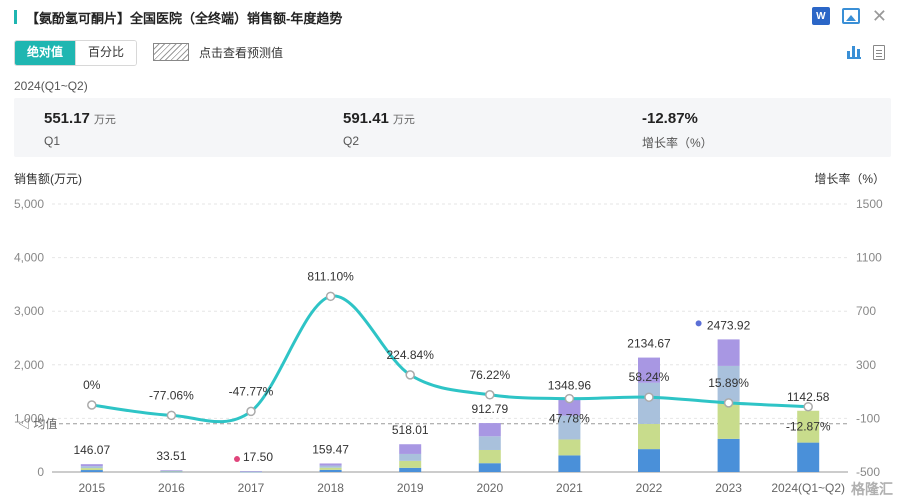 Image resolution: width=901 pixels, height=503 pixels. Describe the element at coordinates (868, 418) in the screenshot. I see `y2-tick-label: -100` at that location.